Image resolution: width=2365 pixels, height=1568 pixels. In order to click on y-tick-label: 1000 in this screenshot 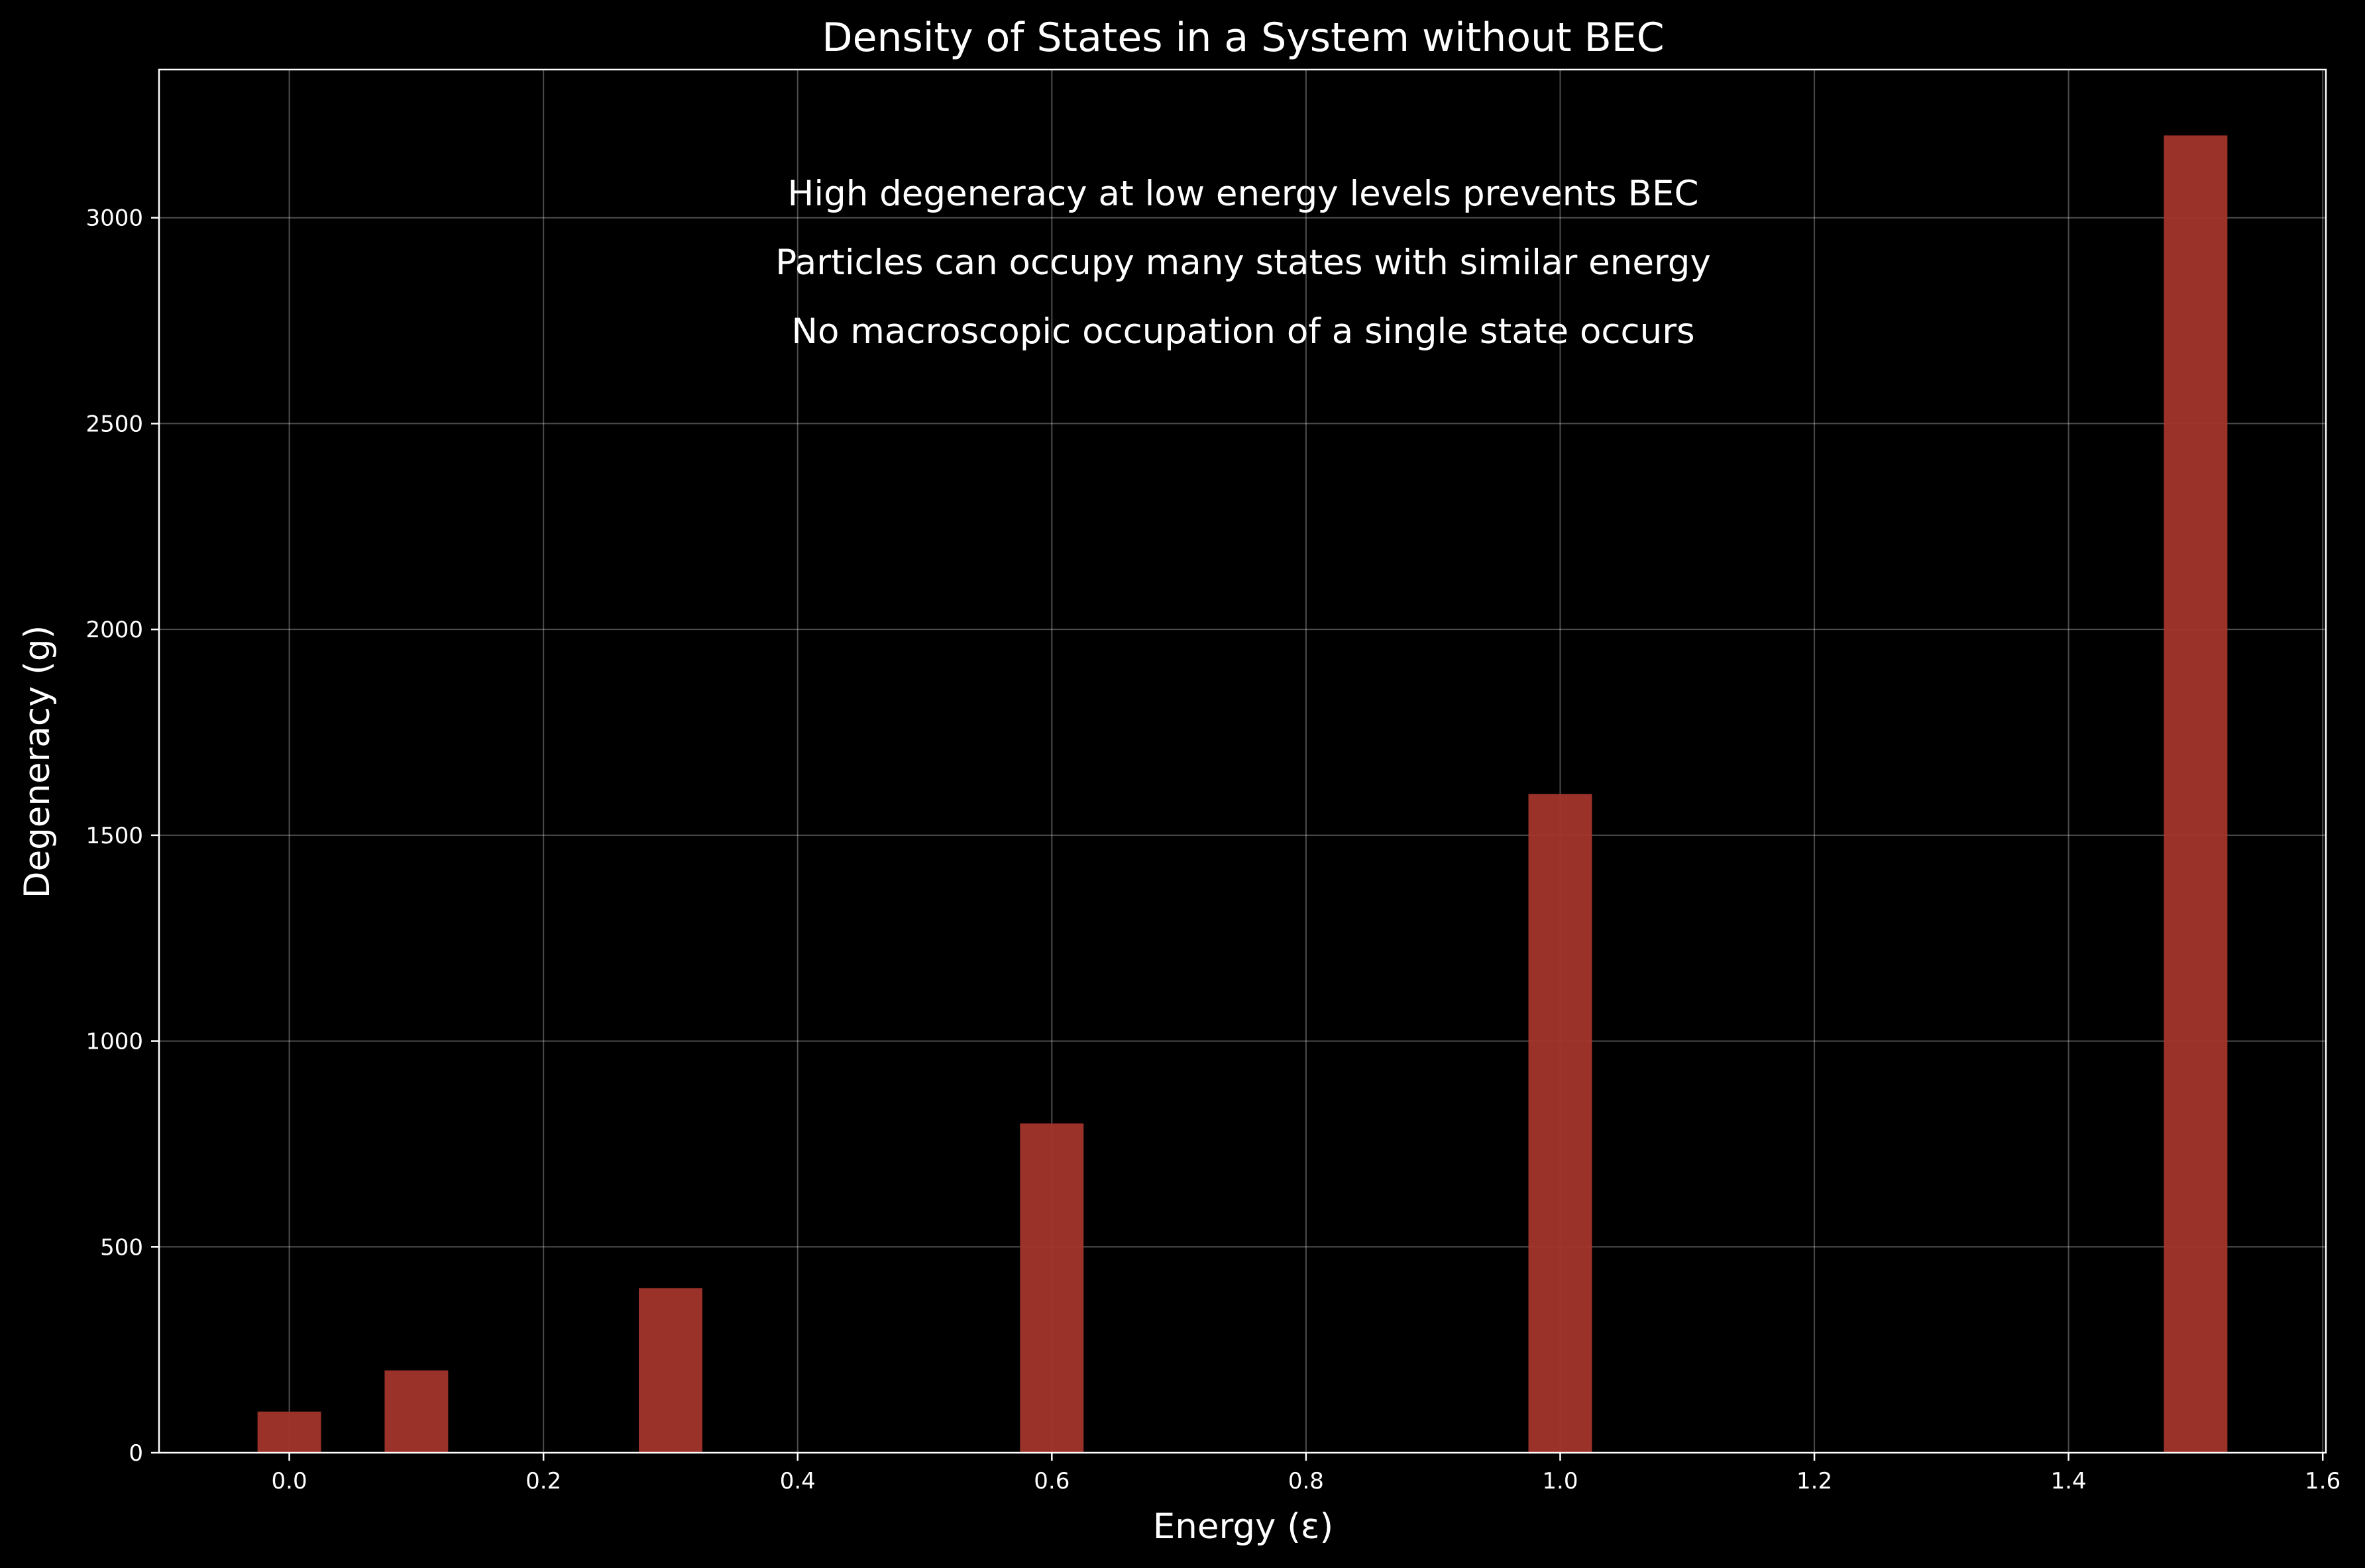, I will do `click(114, 1042)`.